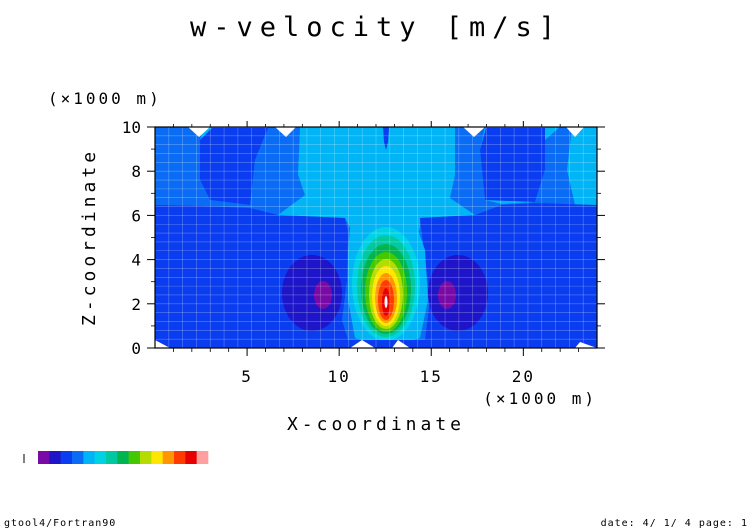 Image resolution: width=752 pixels, height=532 pixels. Describe the element at coordinates (105, 98) in the screenshot. I see `y-unit-label: (×1000 m)` at that location.